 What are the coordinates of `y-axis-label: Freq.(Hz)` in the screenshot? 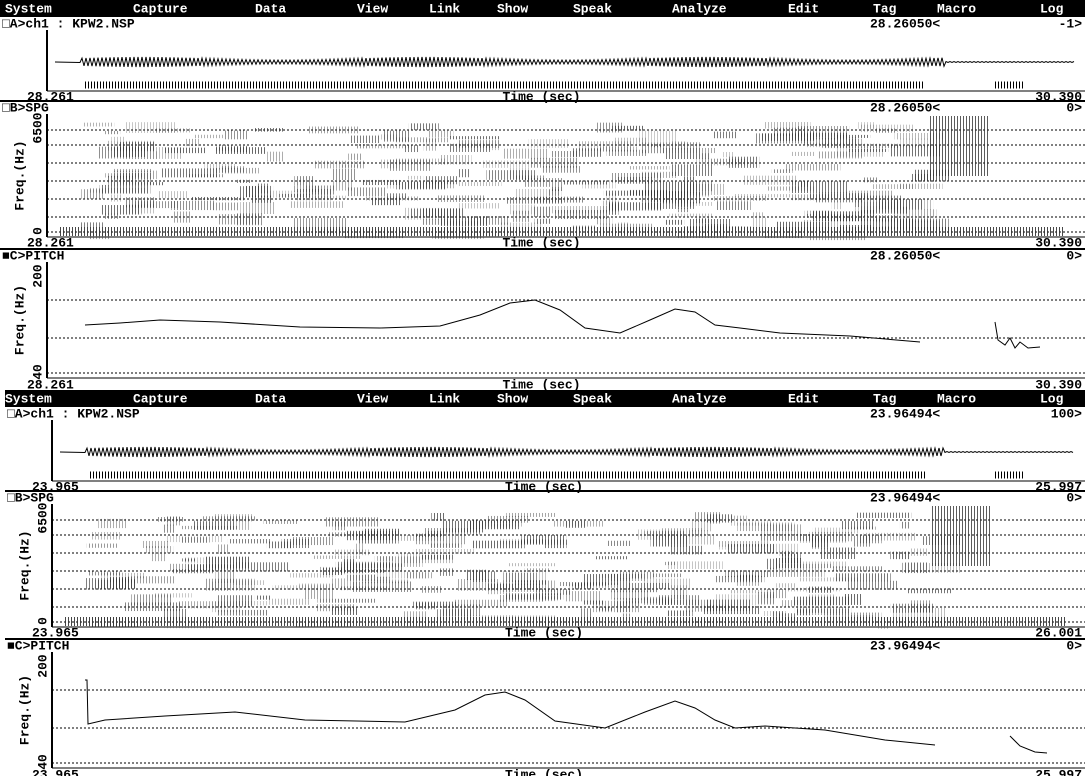 It's located at (19, 175).